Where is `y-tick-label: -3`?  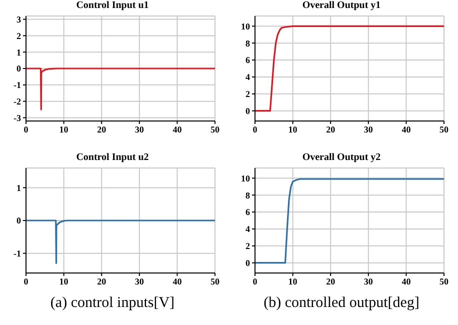 y-tick-label: -3 is located at coordinates (18, 117).